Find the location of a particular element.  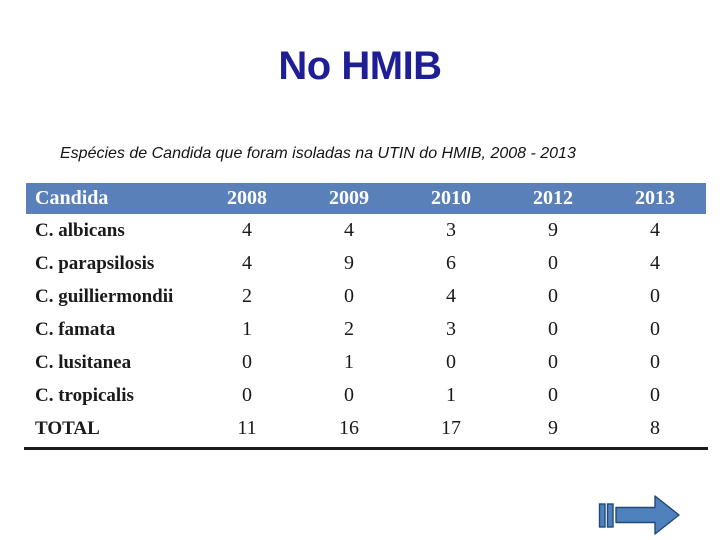

column-header-2012: 2012 is located at coordinates (553, 198).